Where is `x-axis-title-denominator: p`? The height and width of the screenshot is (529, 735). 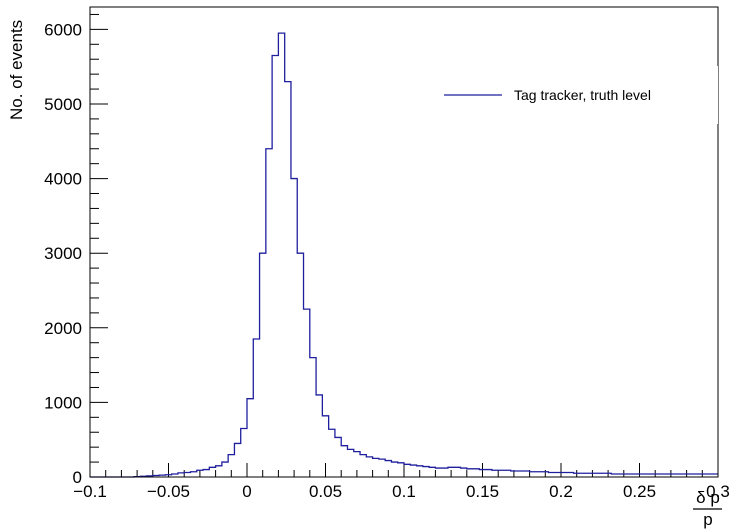
x-axis-title-denominator: p is located at coordinates (707, 519).